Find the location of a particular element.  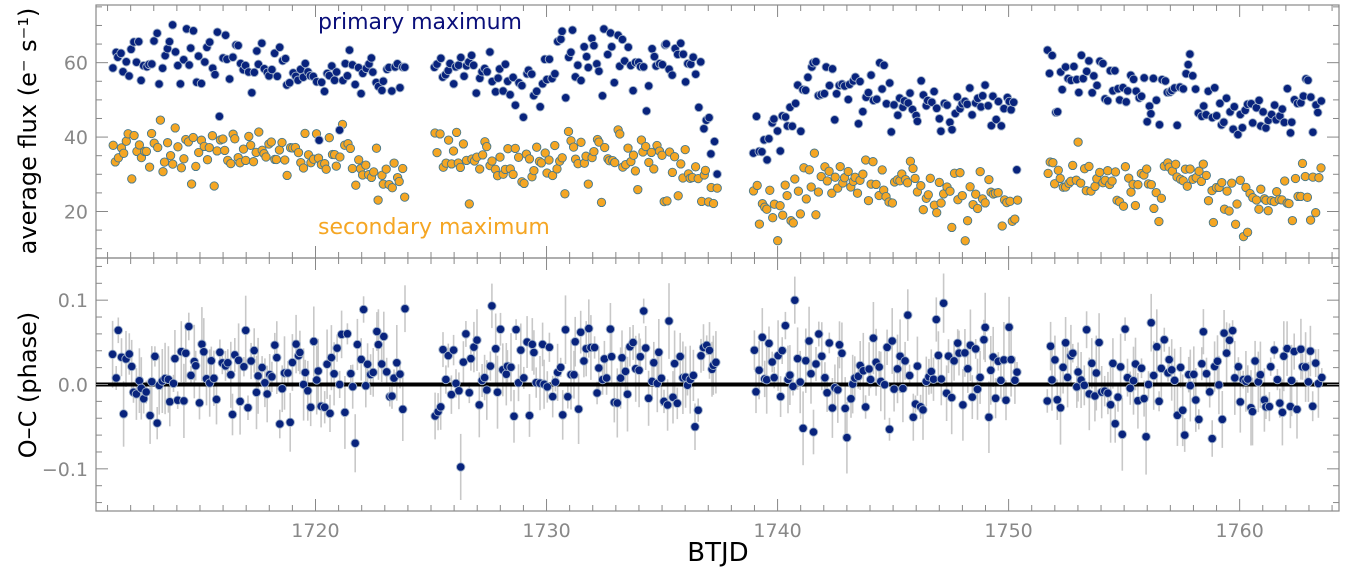

bottom-y-tick-label: 0.1 is located at coordinates (73, 301).